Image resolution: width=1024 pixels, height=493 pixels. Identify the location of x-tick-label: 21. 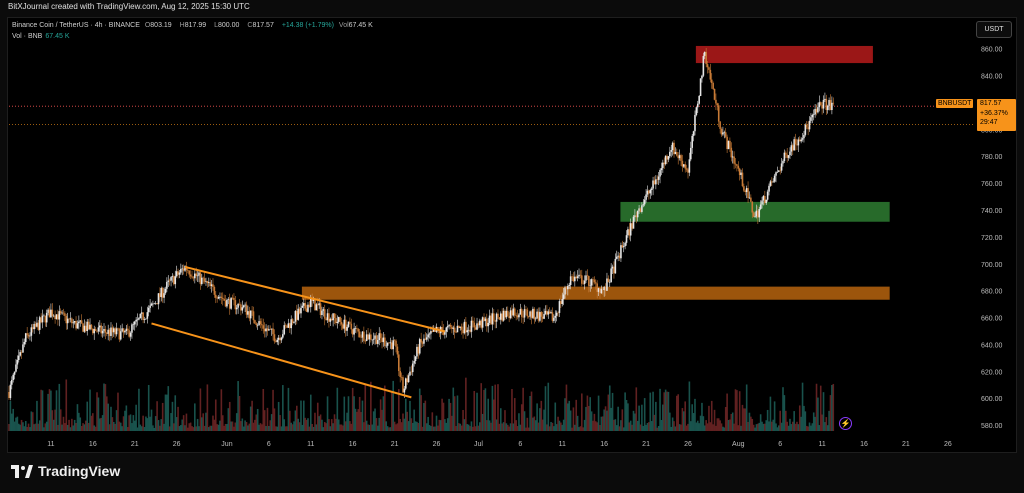
(906, 444).